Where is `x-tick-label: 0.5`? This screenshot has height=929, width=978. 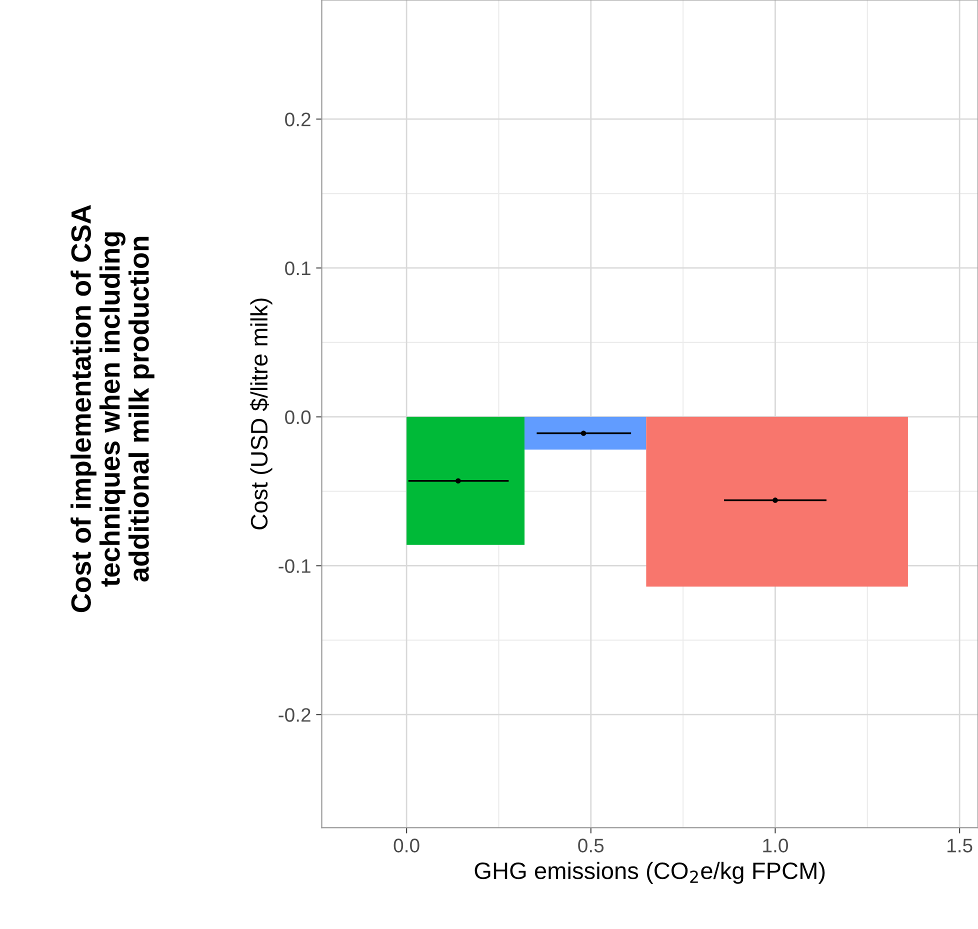 x-tick-label: 0.5 is located at coordinates (591, 845).